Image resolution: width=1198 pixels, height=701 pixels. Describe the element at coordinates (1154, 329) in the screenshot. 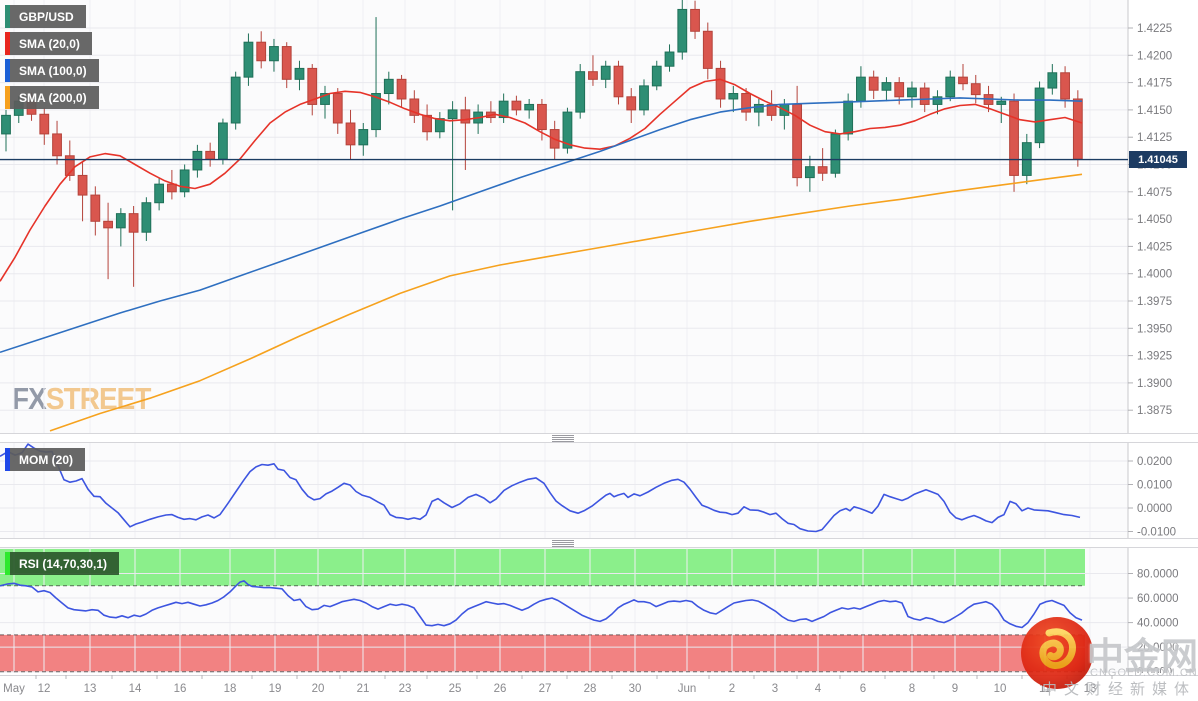

I see `main-axis-tick-label: 1.3950` at that location.